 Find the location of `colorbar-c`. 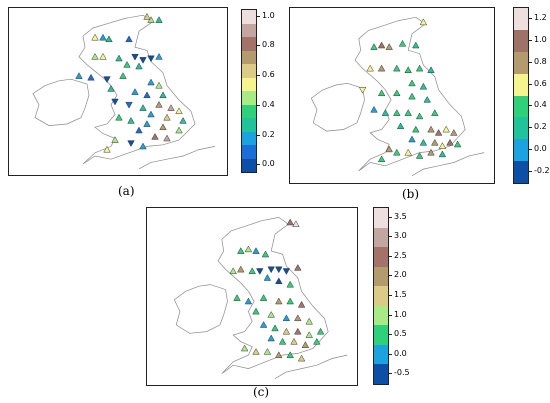

colorbar-c is located at coordinates (381, 296).